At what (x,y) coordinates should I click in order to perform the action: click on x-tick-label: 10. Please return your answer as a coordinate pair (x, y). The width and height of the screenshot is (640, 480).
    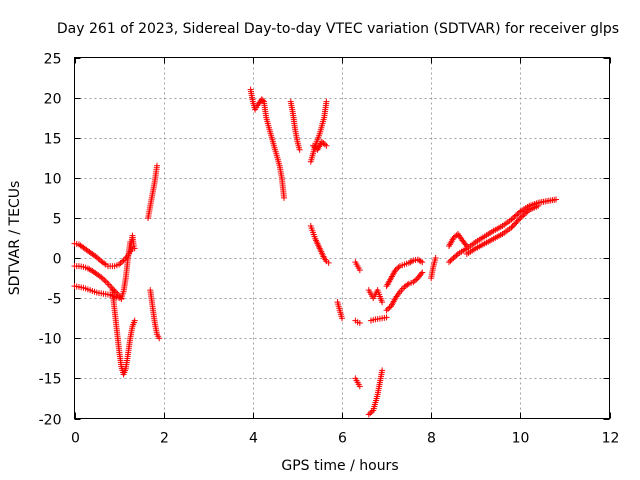
    Looking at the image, I should click on (521, 439).